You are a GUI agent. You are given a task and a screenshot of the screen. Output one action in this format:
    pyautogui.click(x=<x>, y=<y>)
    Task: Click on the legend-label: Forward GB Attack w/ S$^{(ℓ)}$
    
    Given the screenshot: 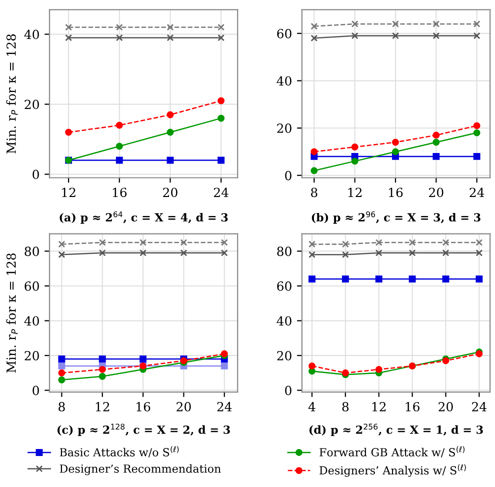 What is the action you would take?
    pyautogui.click(x=392, y=452)
    